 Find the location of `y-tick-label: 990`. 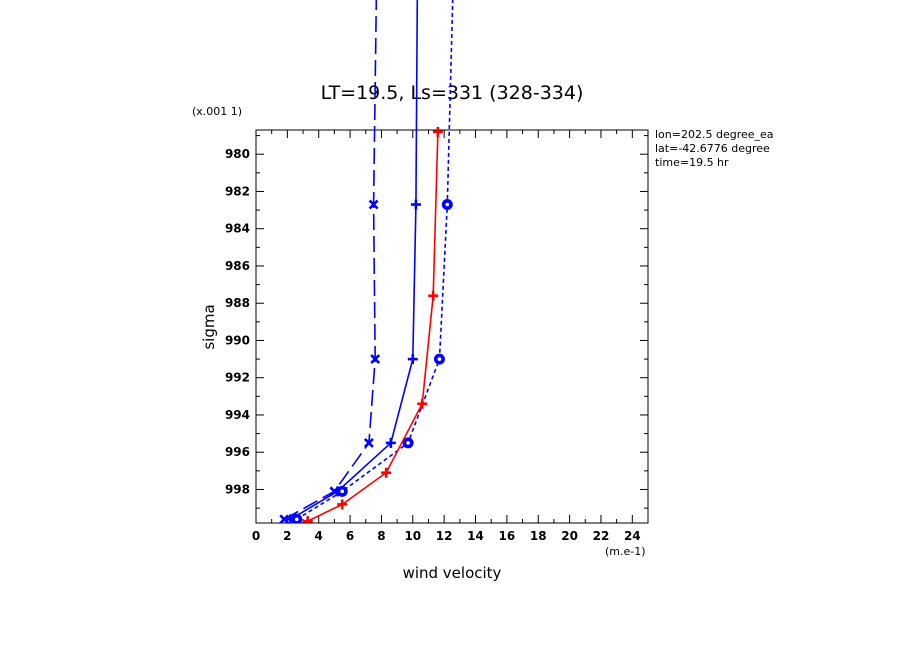

y-tick-label: 990 is located at coordinates (237, 340).